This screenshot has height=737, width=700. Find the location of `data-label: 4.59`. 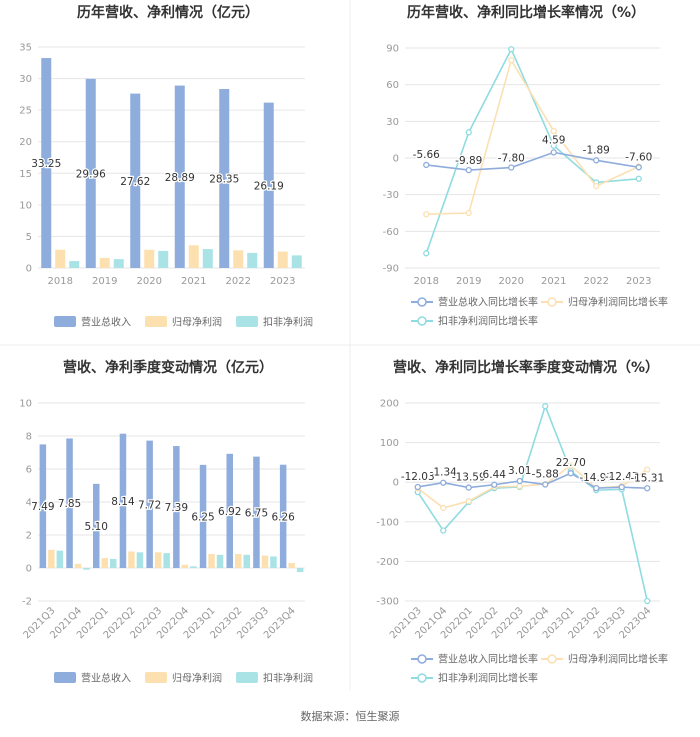

data-label: 4.59 is located at coordinates (553, 140).